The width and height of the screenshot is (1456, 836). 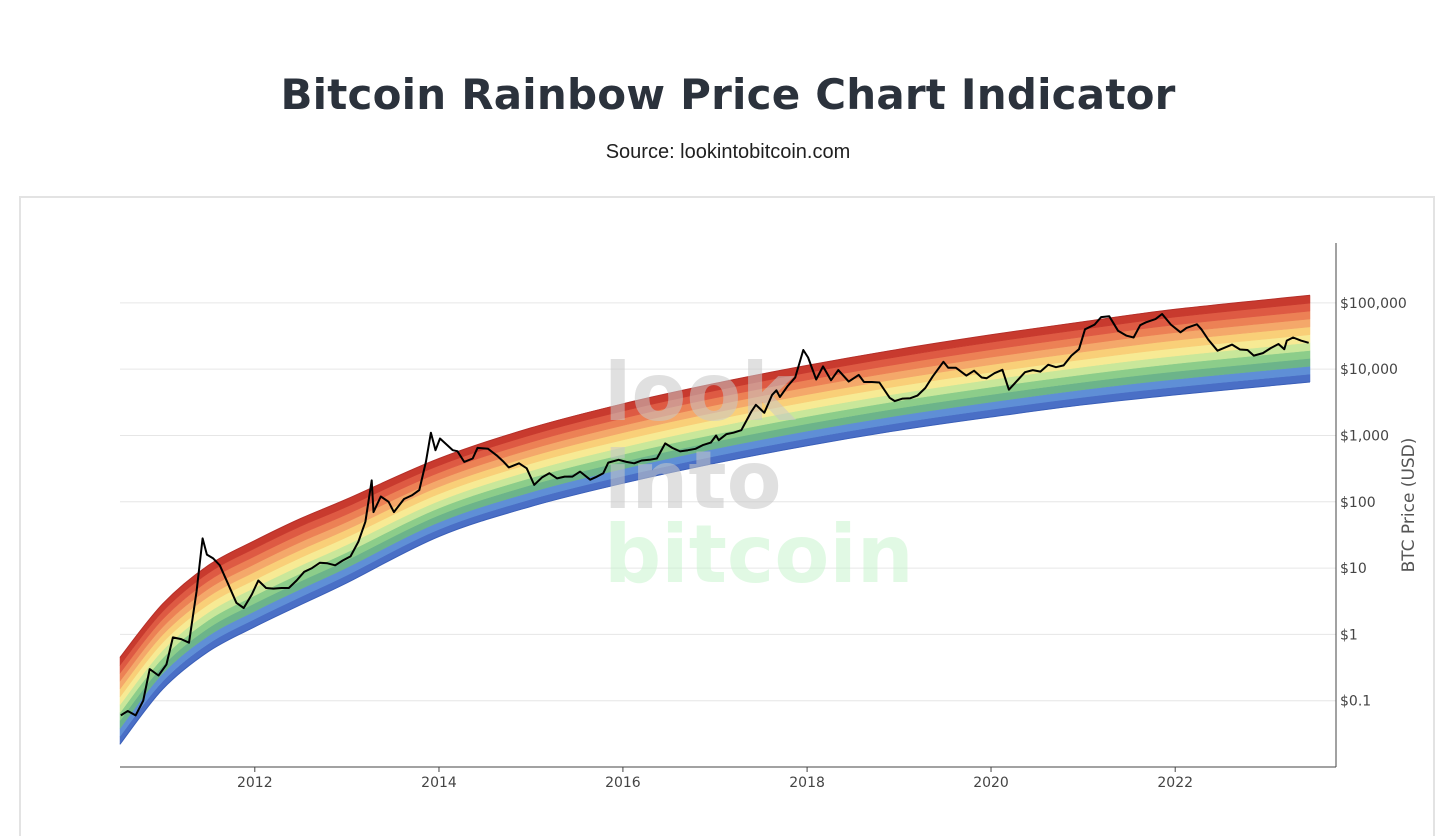 I want to click on y-tick-label: $100, so click(x=1358, y=503).